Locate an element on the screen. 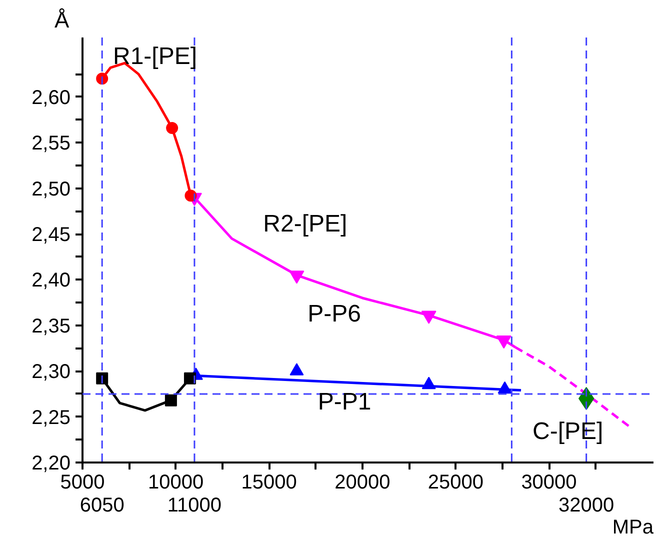  ref-line-label: 32000 is located at coordinates (586, 505).